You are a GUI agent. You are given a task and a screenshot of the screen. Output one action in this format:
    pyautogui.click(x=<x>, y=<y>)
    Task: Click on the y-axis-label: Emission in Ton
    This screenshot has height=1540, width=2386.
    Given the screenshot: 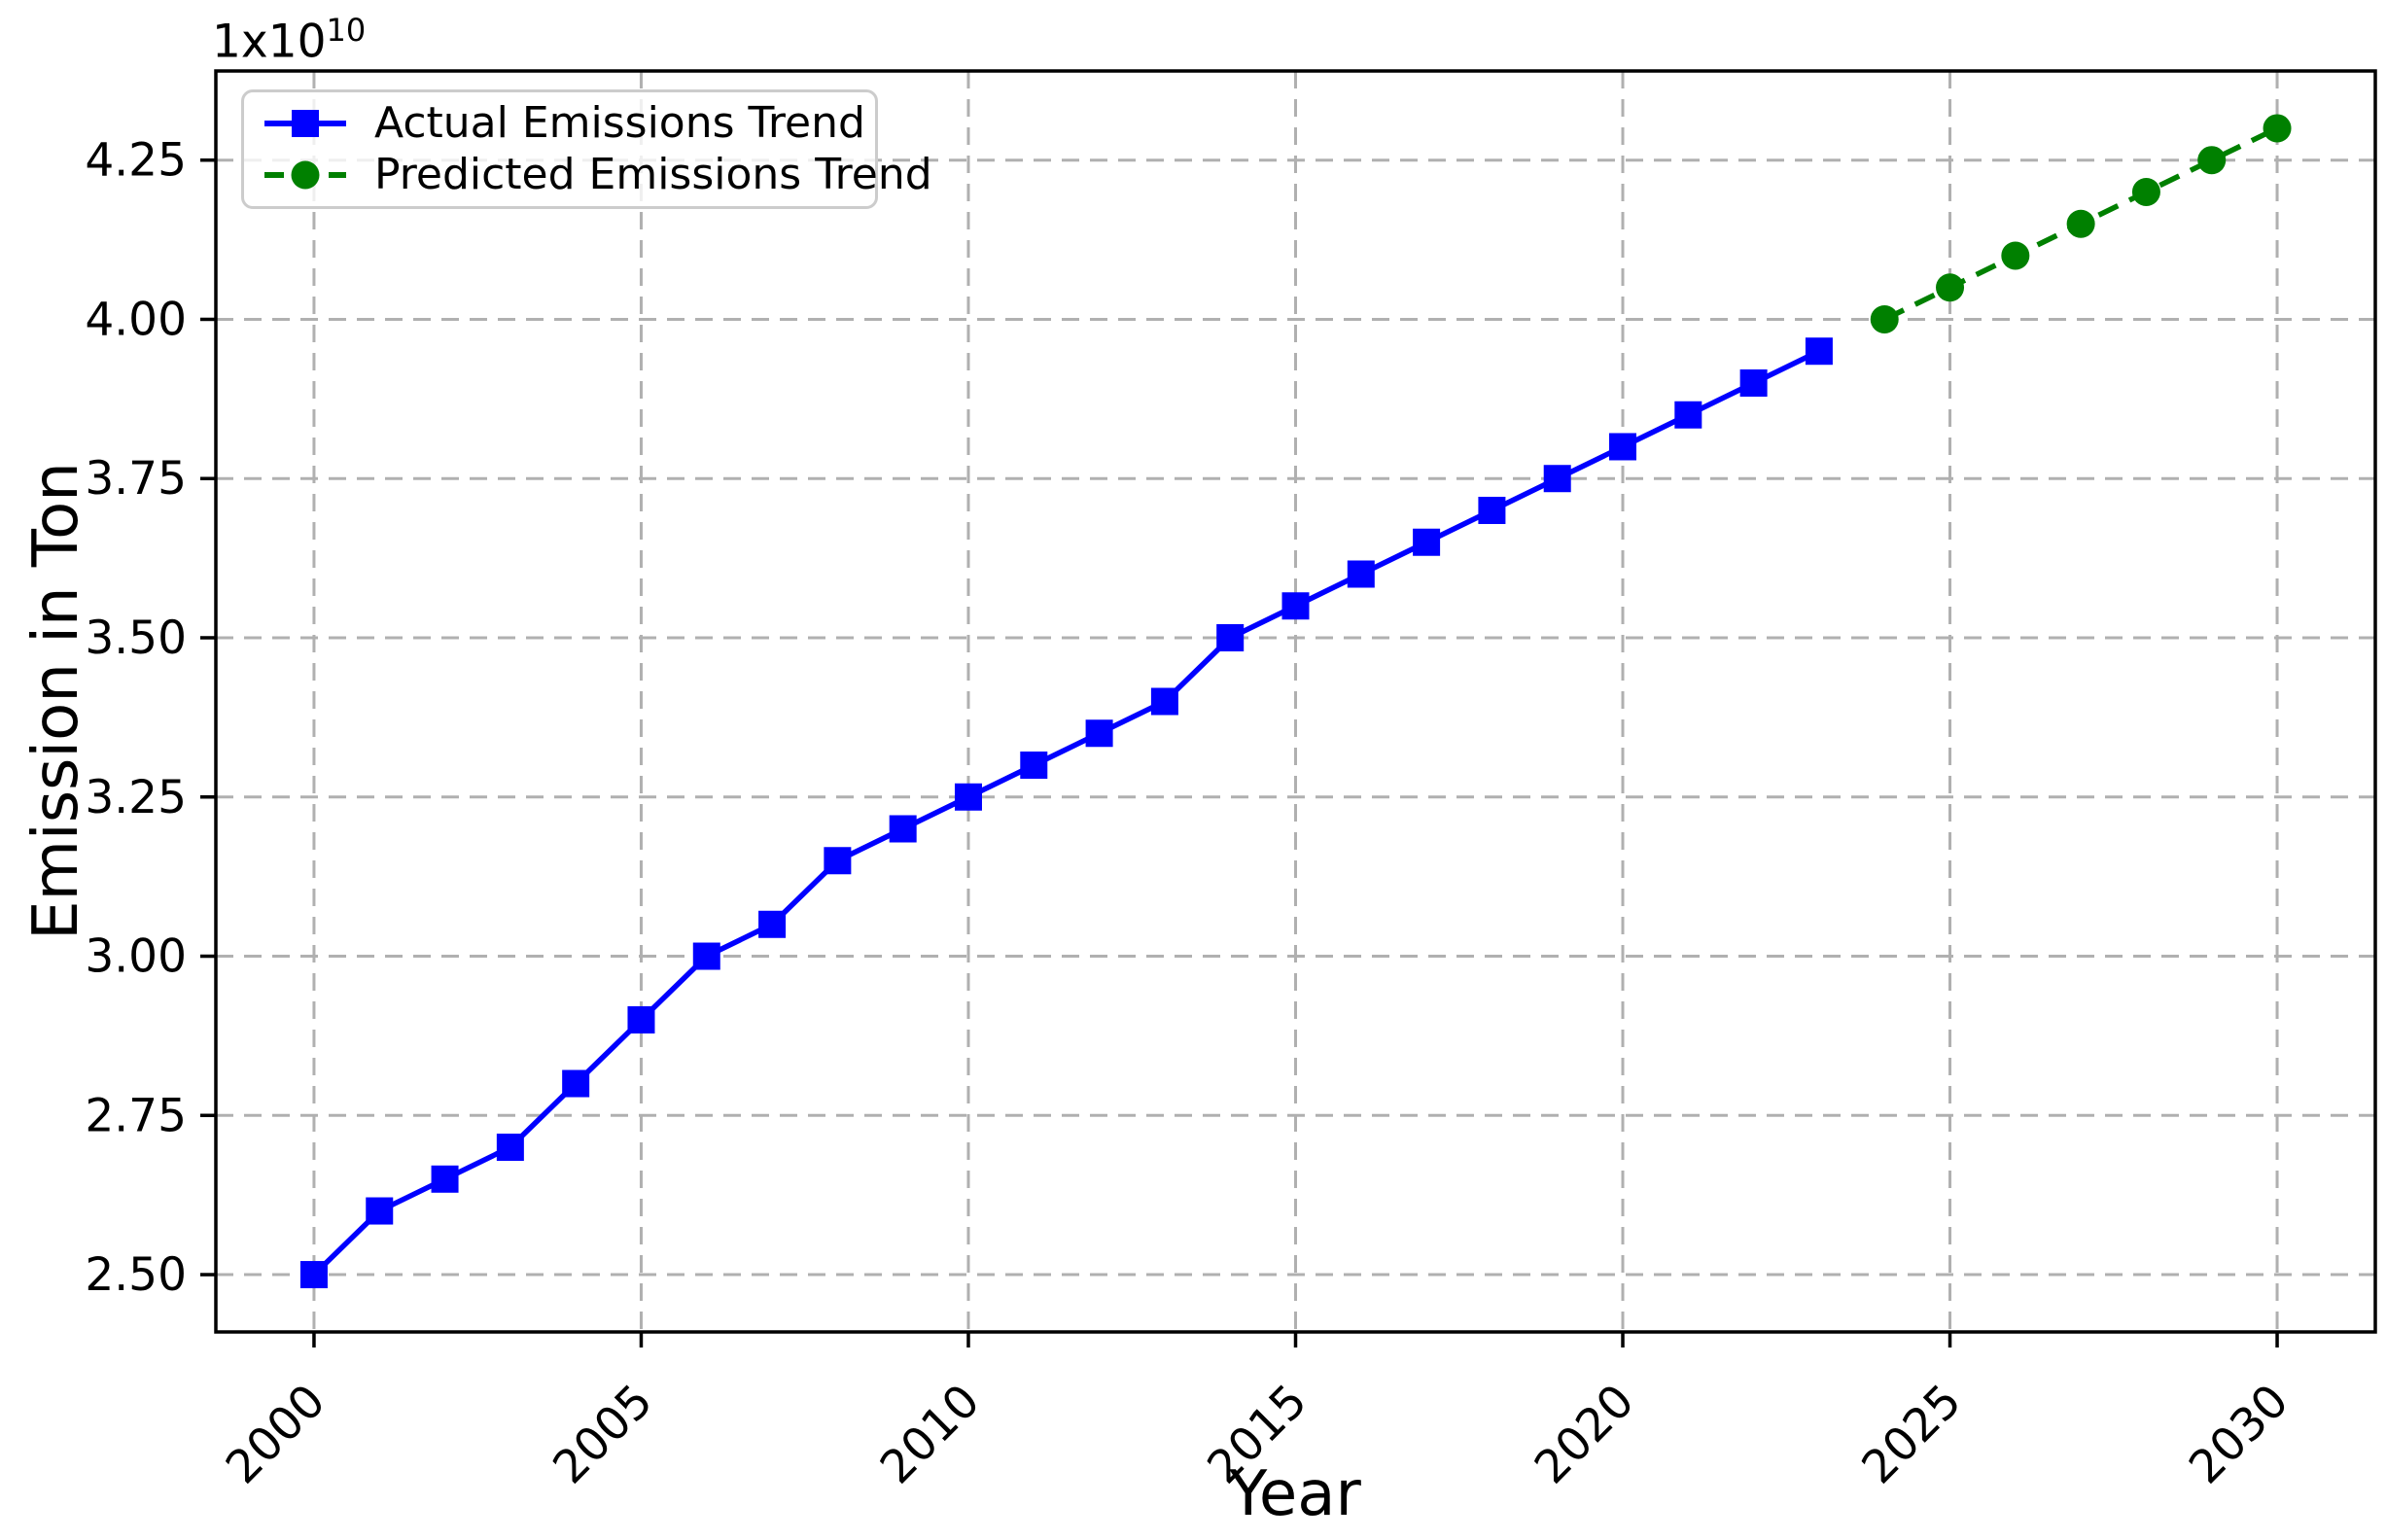 What is the action you would take?
    pyautogui.click(x=56, y=701)
    